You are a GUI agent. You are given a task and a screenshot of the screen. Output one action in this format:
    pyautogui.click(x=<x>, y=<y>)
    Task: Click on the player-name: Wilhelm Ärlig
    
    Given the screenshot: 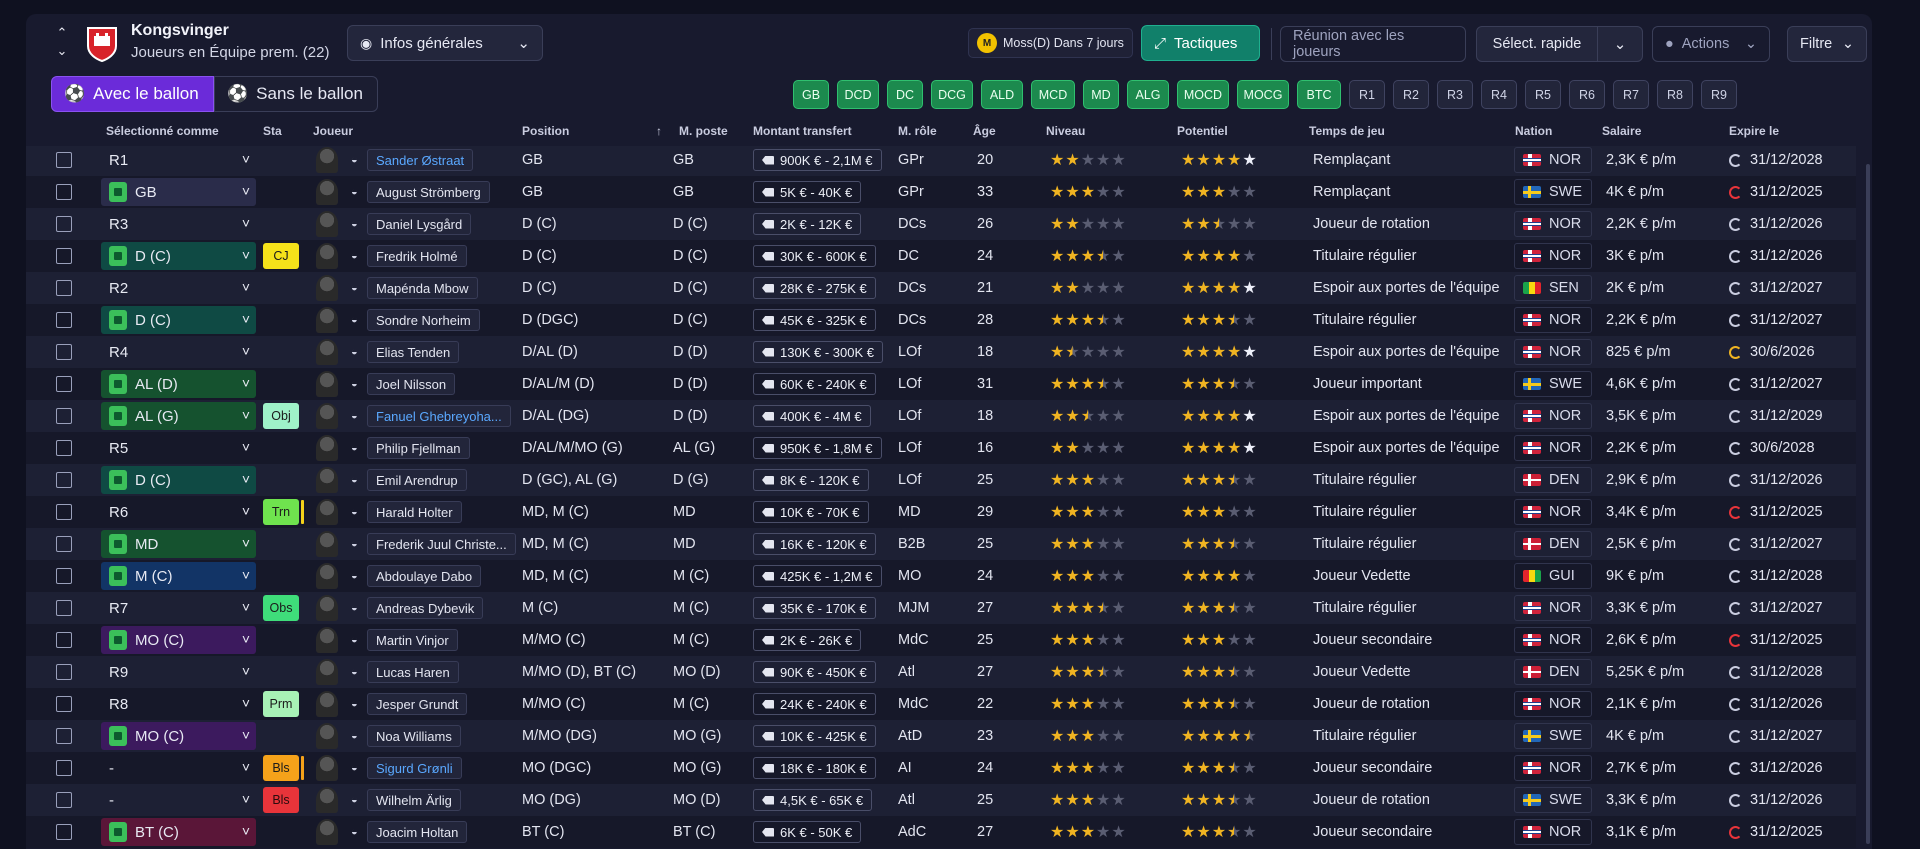 What is the action you would take?
    pyautogui.click(x=414, y=800)
    